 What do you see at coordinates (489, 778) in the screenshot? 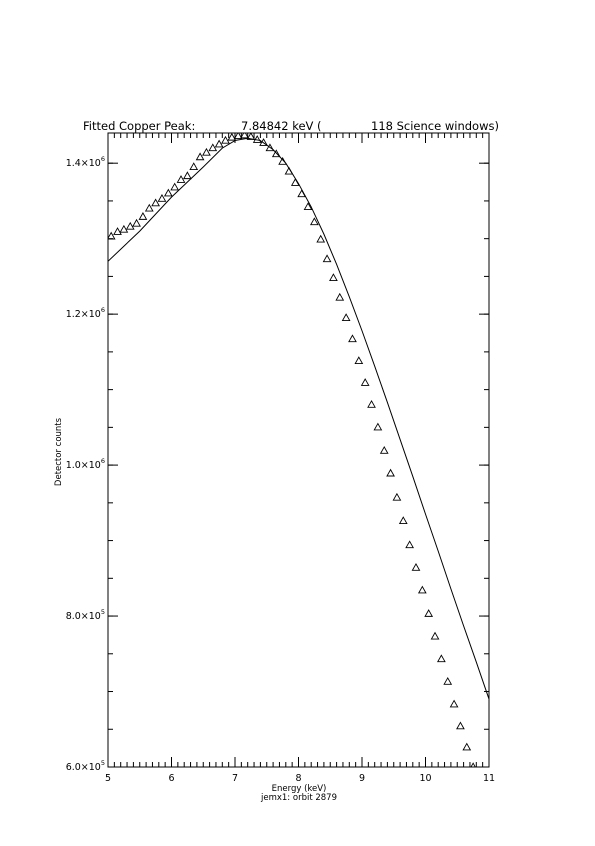
I see `x-tick-label: 11` at bounding box center [489, 778].